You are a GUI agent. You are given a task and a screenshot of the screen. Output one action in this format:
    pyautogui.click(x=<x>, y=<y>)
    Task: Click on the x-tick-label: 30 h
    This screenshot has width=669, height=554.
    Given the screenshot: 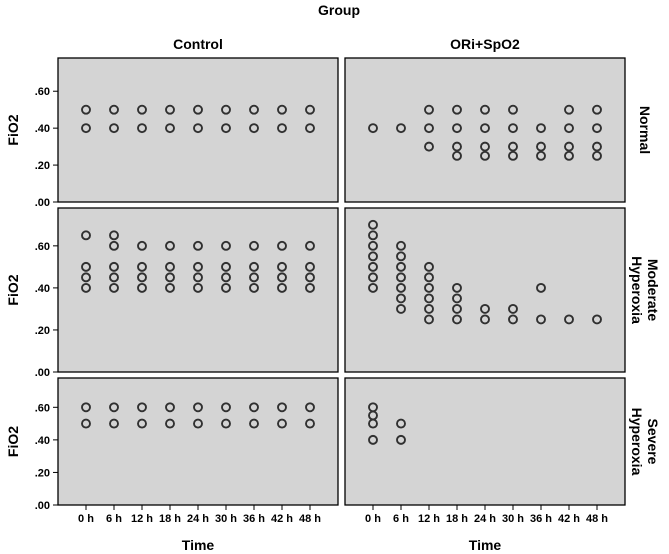 What is the action you would take?
    pyautogui.click(x=226, y=519)
    